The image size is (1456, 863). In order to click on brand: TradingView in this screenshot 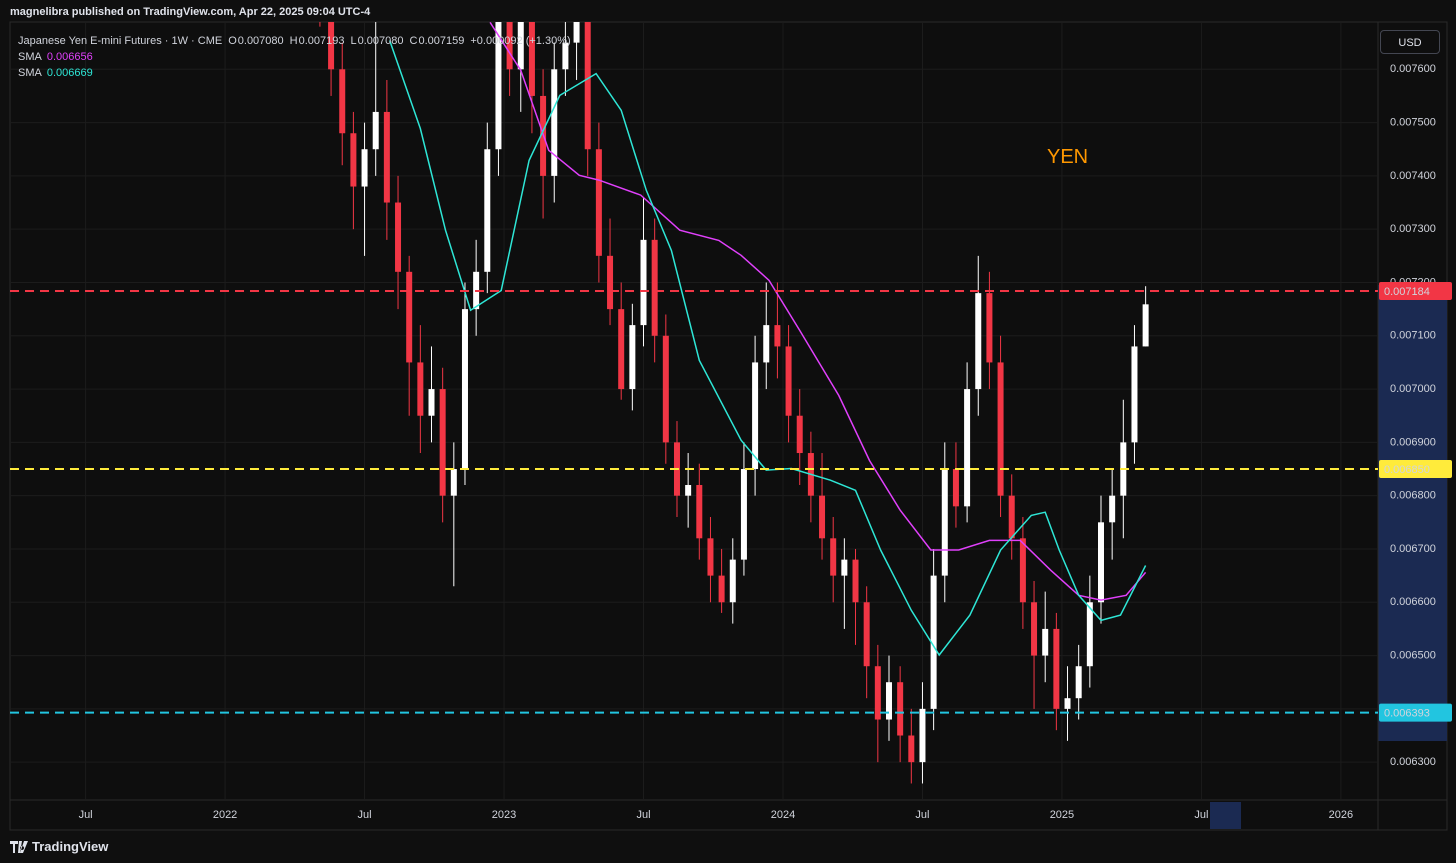, I will do `click(70, 846)`.